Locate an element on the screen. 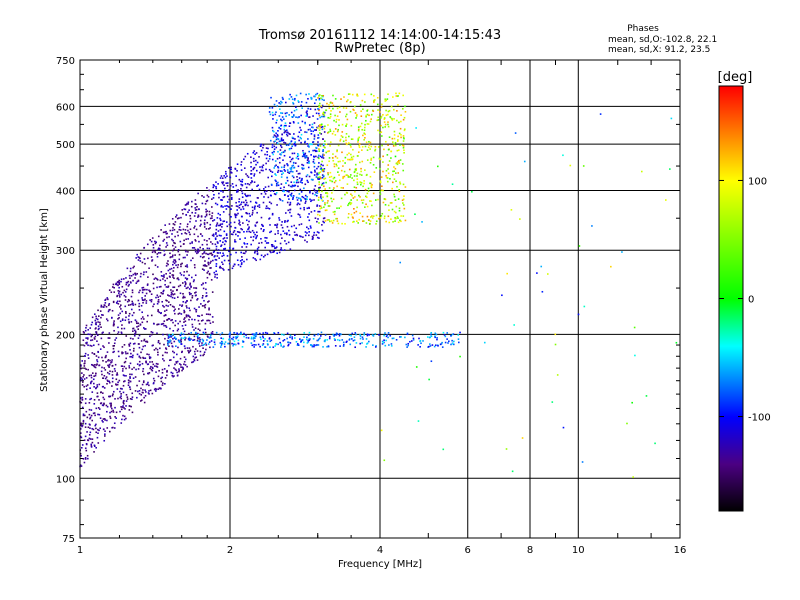 Image resolution: width=800 pixels, height=600 pixels. chart-subtitle: RwPretec (8p) is located at coordinates (379, 48).